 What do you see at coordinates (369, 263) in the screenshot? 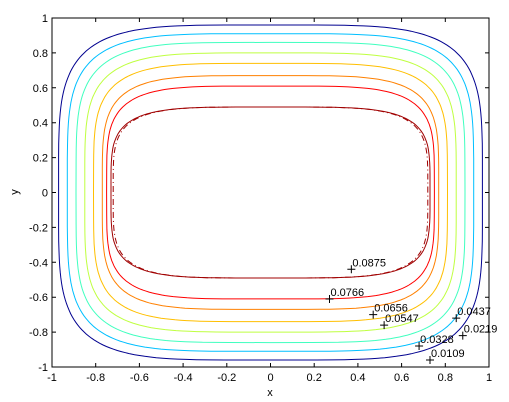
I see `contour-label: 0.0875` at bounding box center [369, 263].